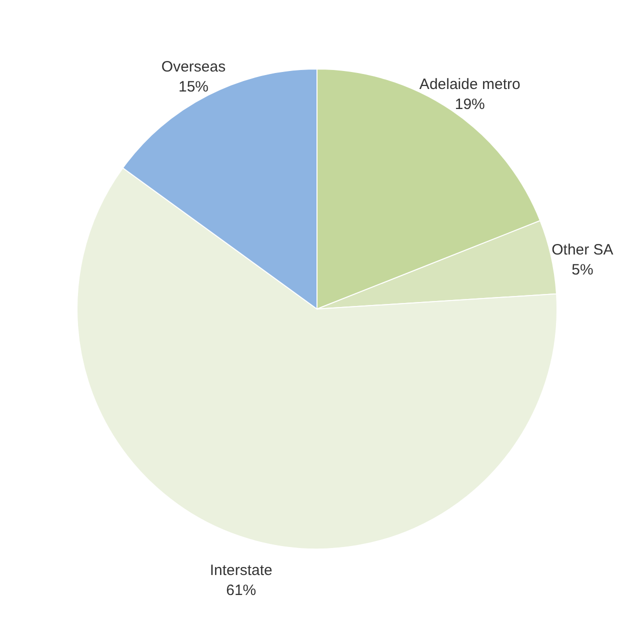  I want to click on slice-label: Interstate, so click(241, 571).